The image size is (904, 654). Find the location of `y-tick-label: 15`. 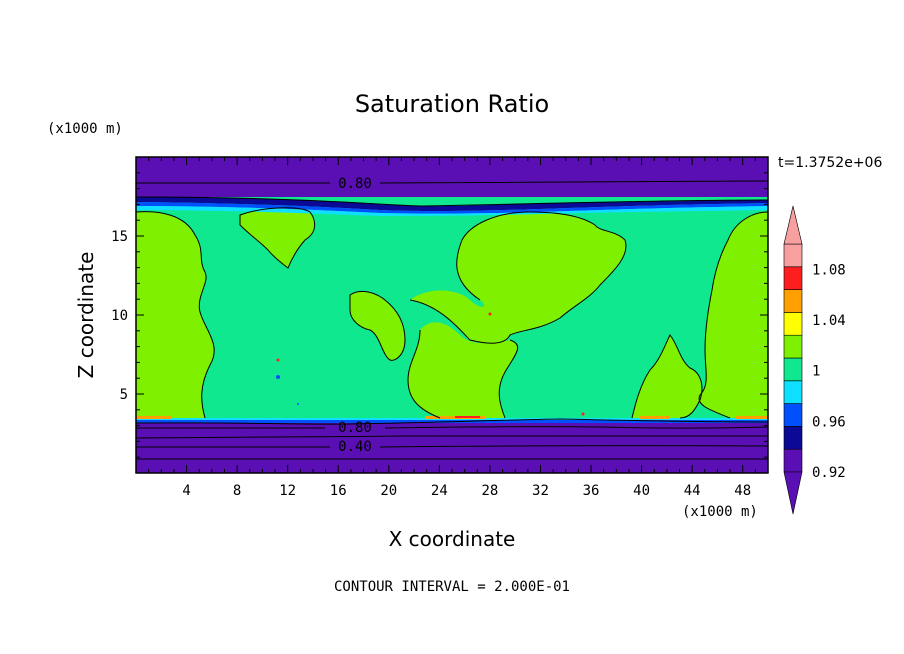

y-tick-label: 15 is located at coordinates (119, 237).